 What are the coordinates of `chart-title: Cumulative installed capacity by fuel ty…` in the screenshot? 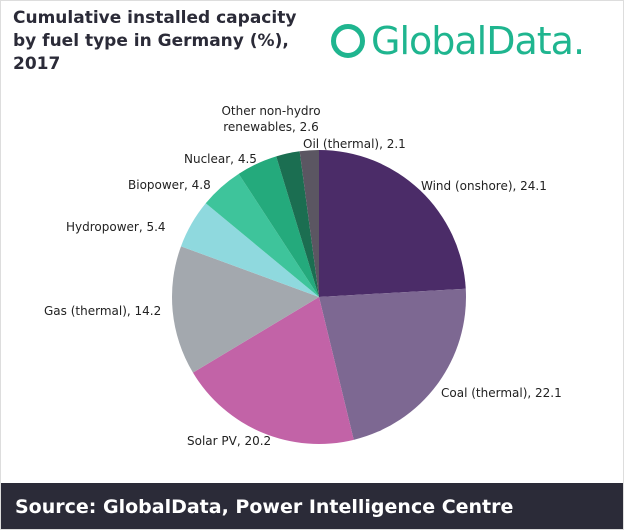 It's located at (155, 41).